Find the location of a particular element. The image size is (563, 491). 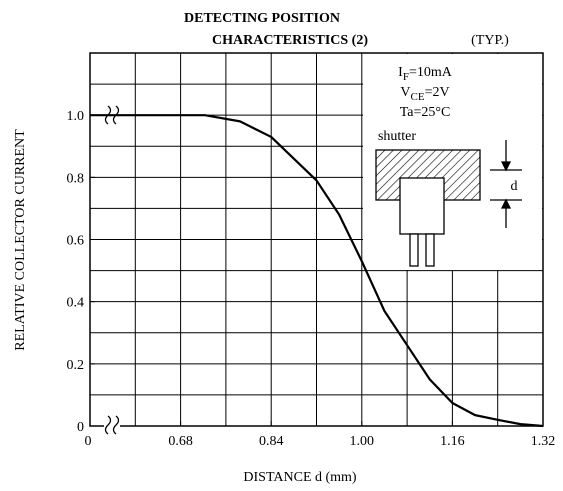

title-line: (TYP.) is located at coordinates (490, 40).